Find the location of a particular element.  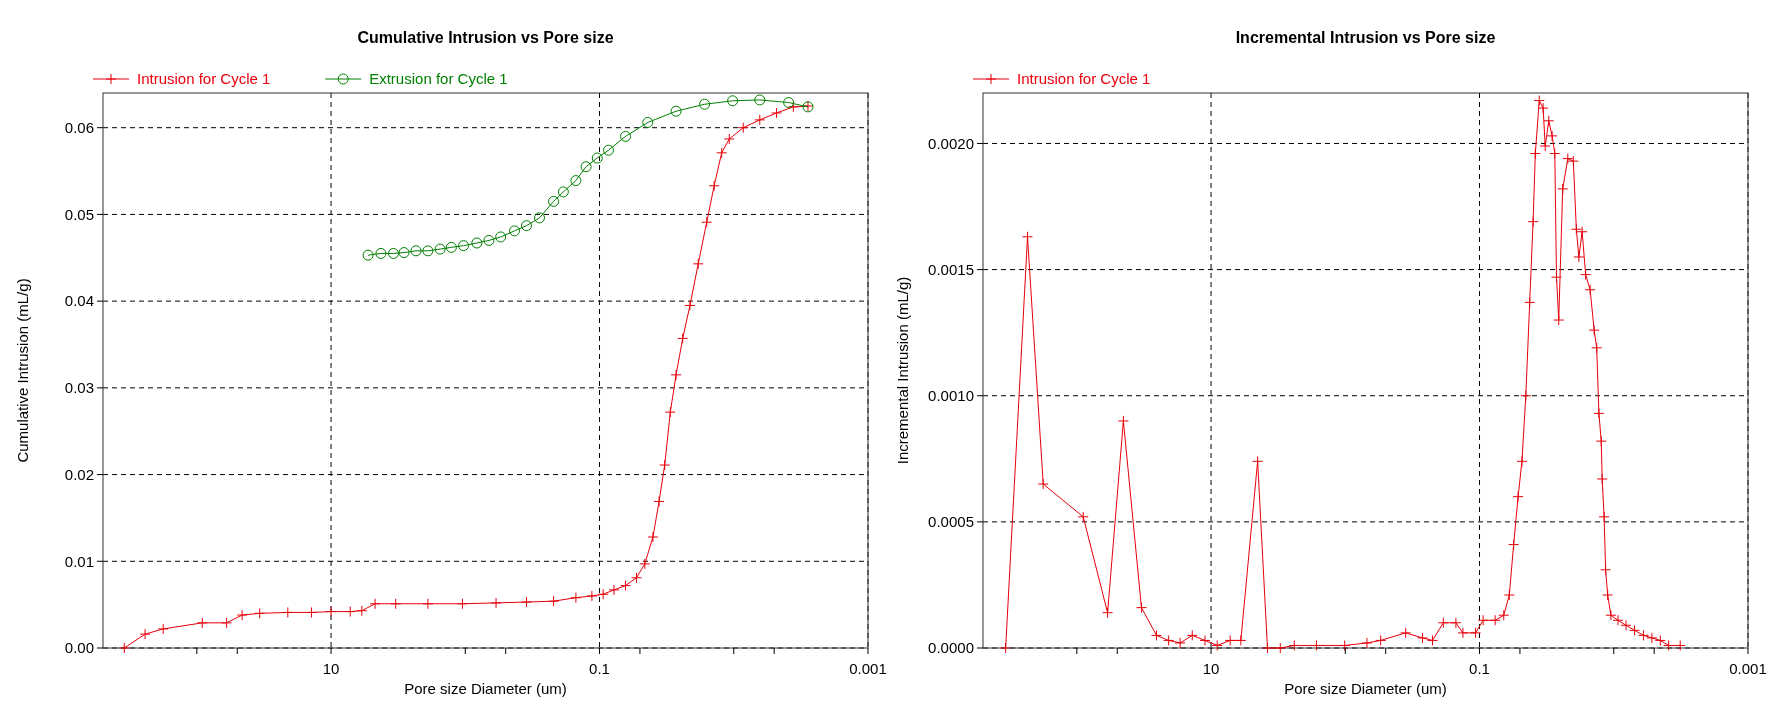

y-tick-label: 0.06 is located at coordinates (79, 127).